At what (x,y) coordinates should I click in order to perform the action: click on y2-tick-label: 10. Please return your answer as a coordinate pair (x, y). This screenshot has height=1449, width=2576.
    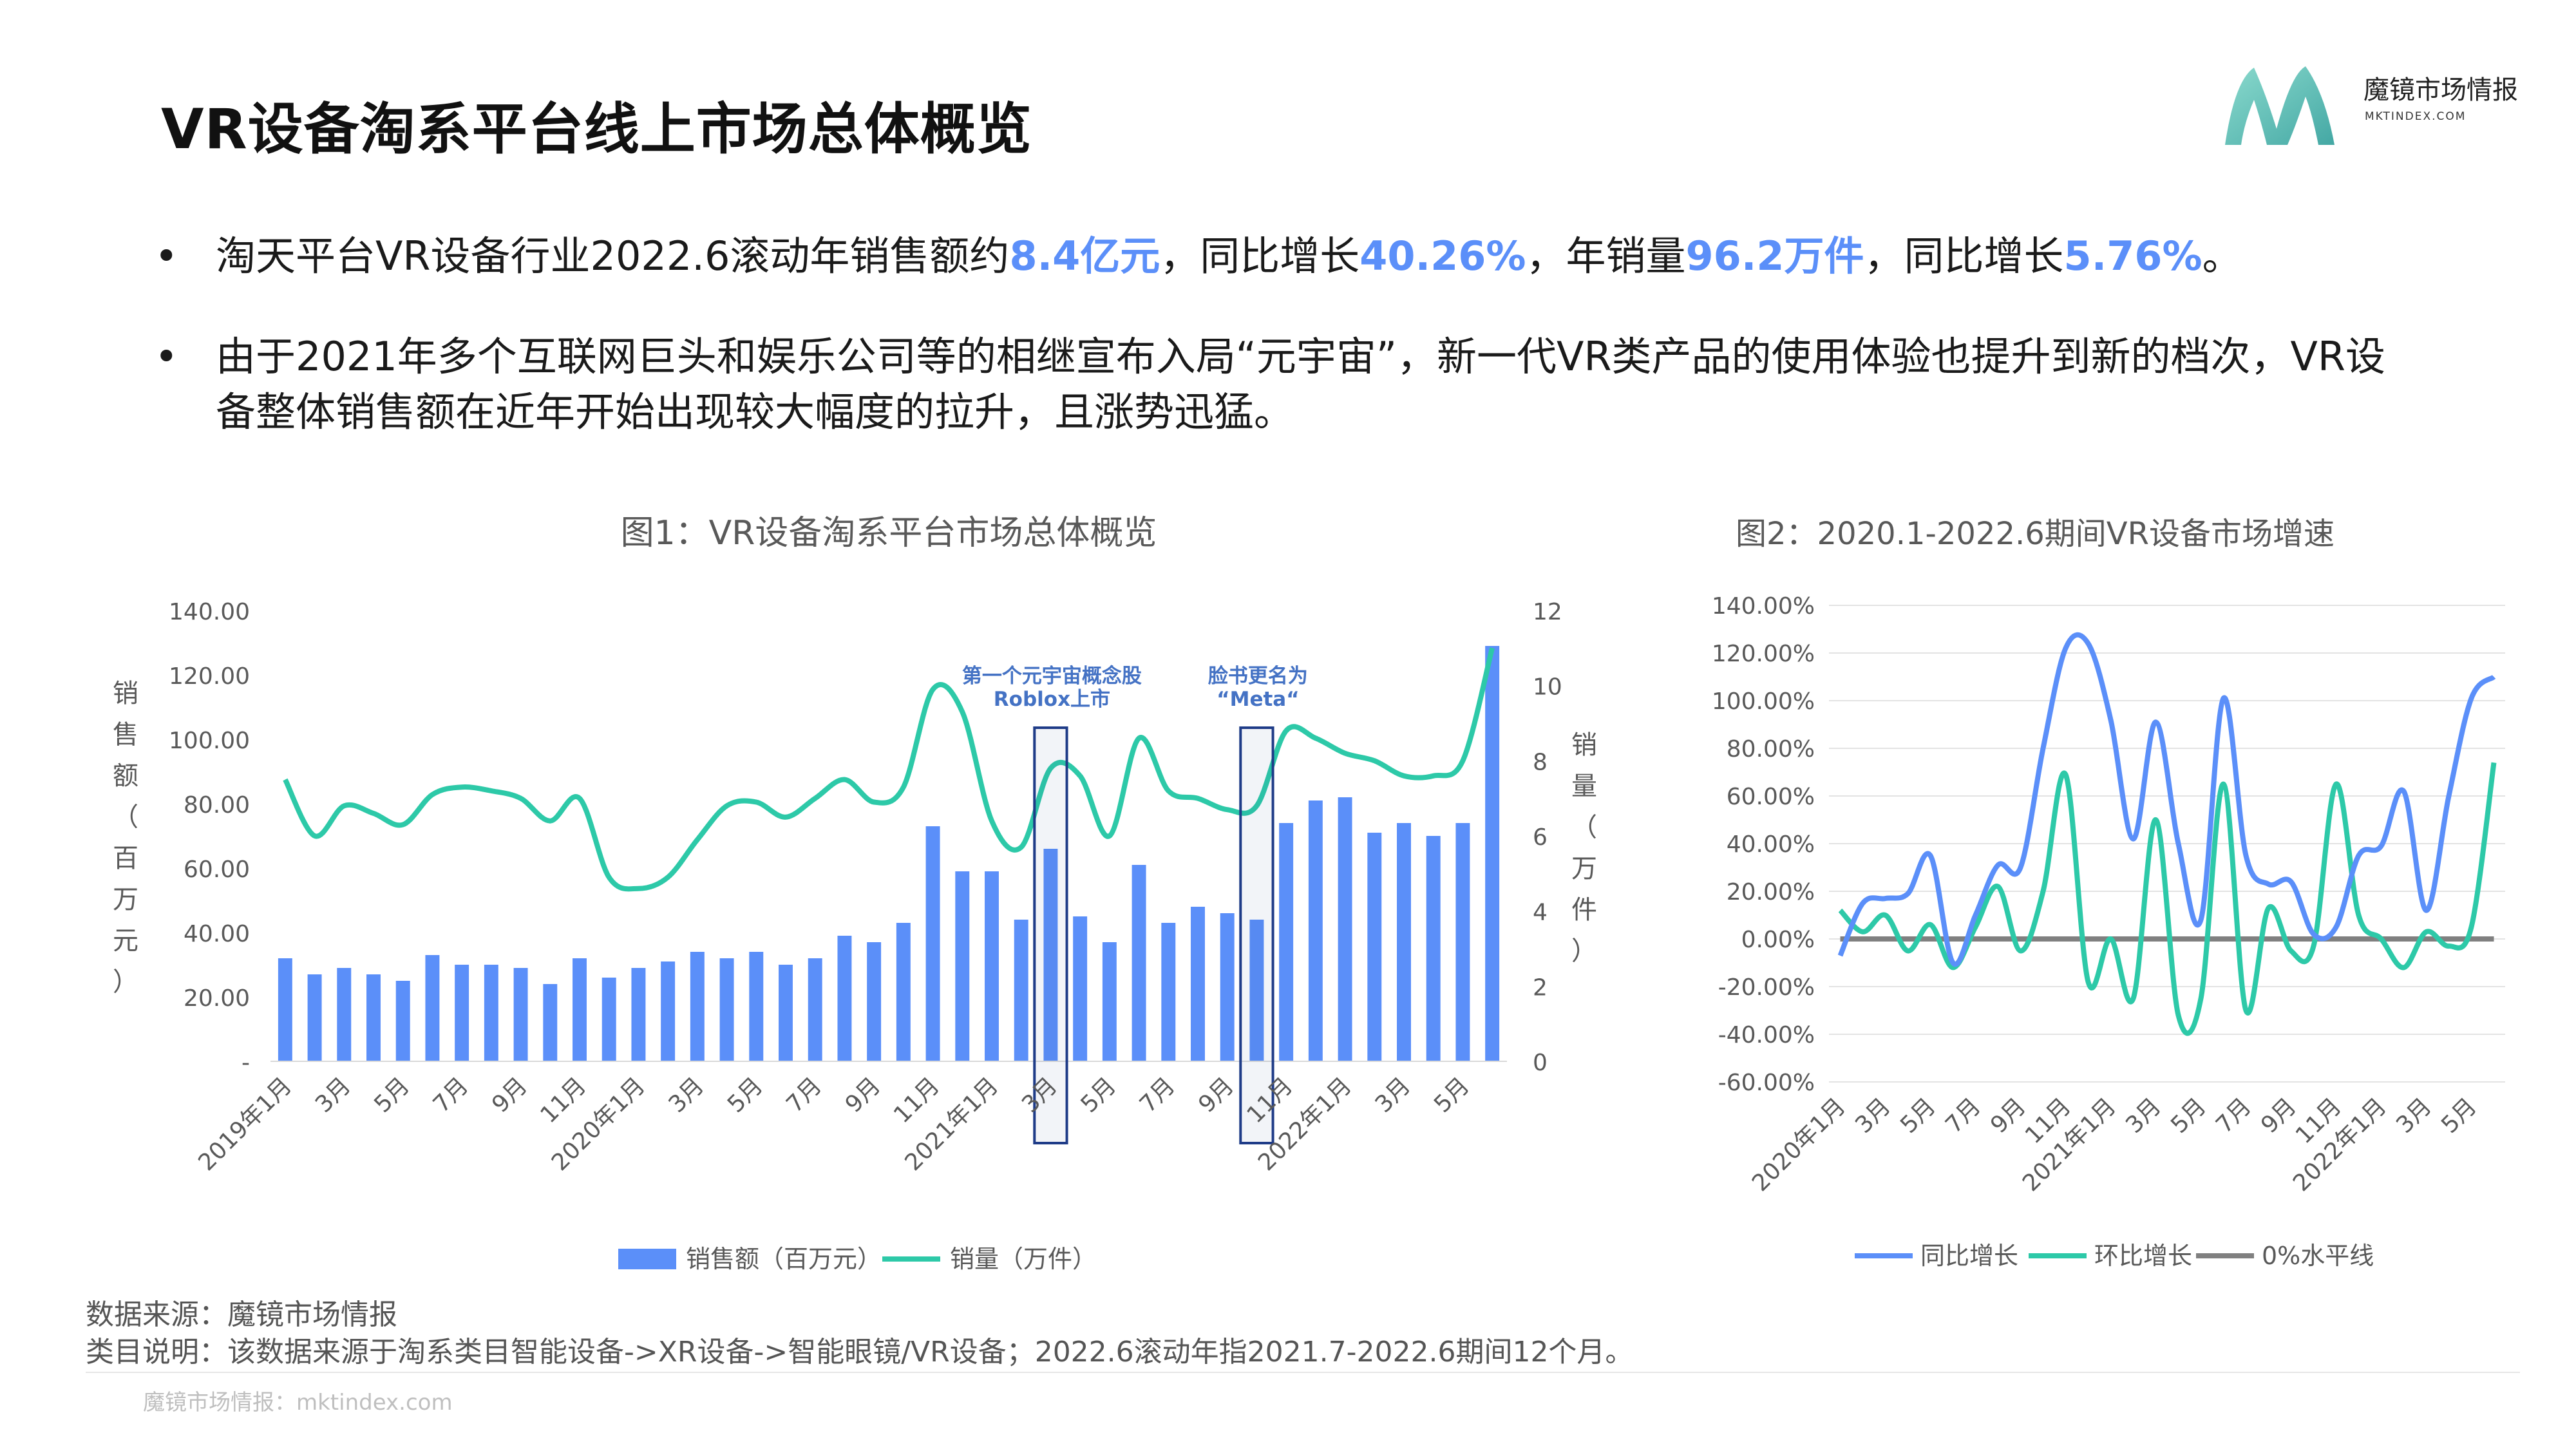
    Looking at the image, I should click on (1547, 687).